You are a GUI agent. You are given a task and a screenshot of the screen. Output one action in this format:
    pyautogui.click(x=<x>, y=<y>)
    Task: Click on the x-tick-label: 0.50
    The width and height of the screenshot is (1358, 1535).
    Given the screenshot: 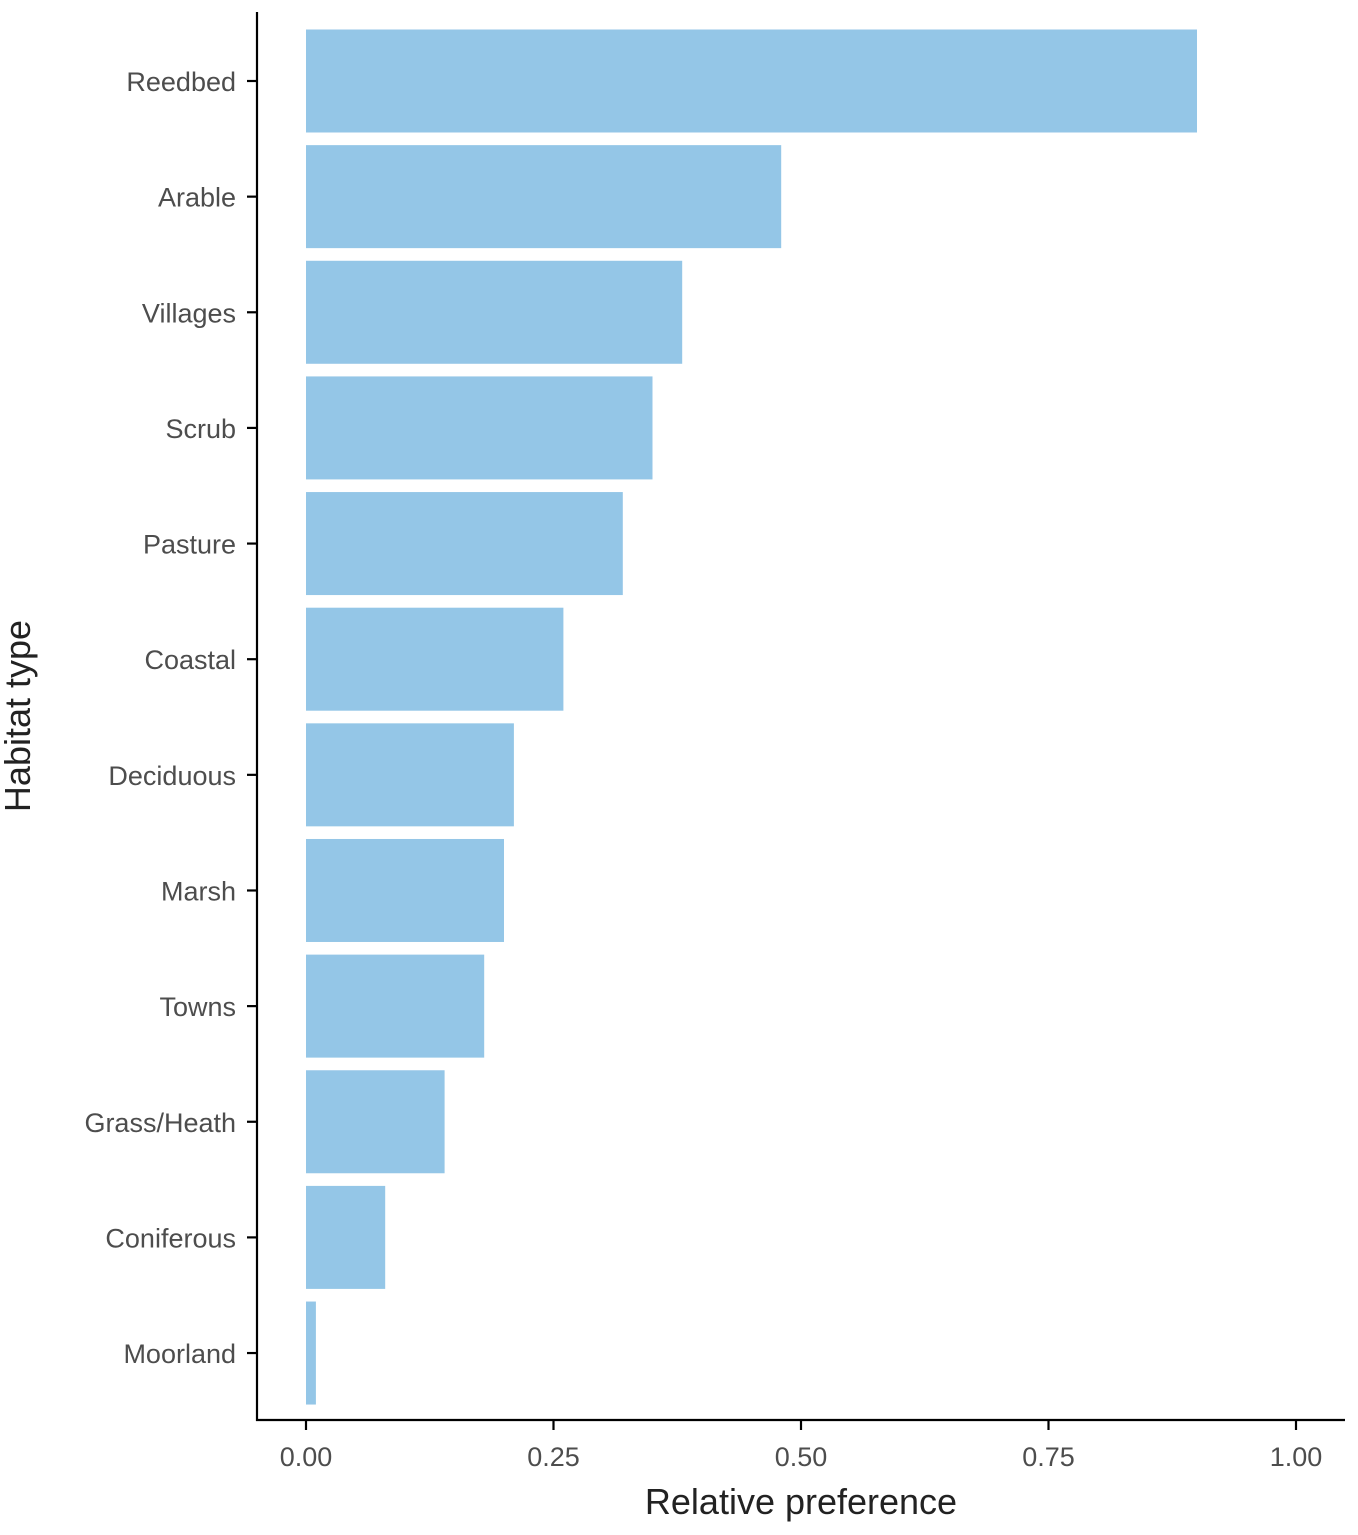 What is the action you would take?
    pyautogui.click(x=801, y=1457)
    